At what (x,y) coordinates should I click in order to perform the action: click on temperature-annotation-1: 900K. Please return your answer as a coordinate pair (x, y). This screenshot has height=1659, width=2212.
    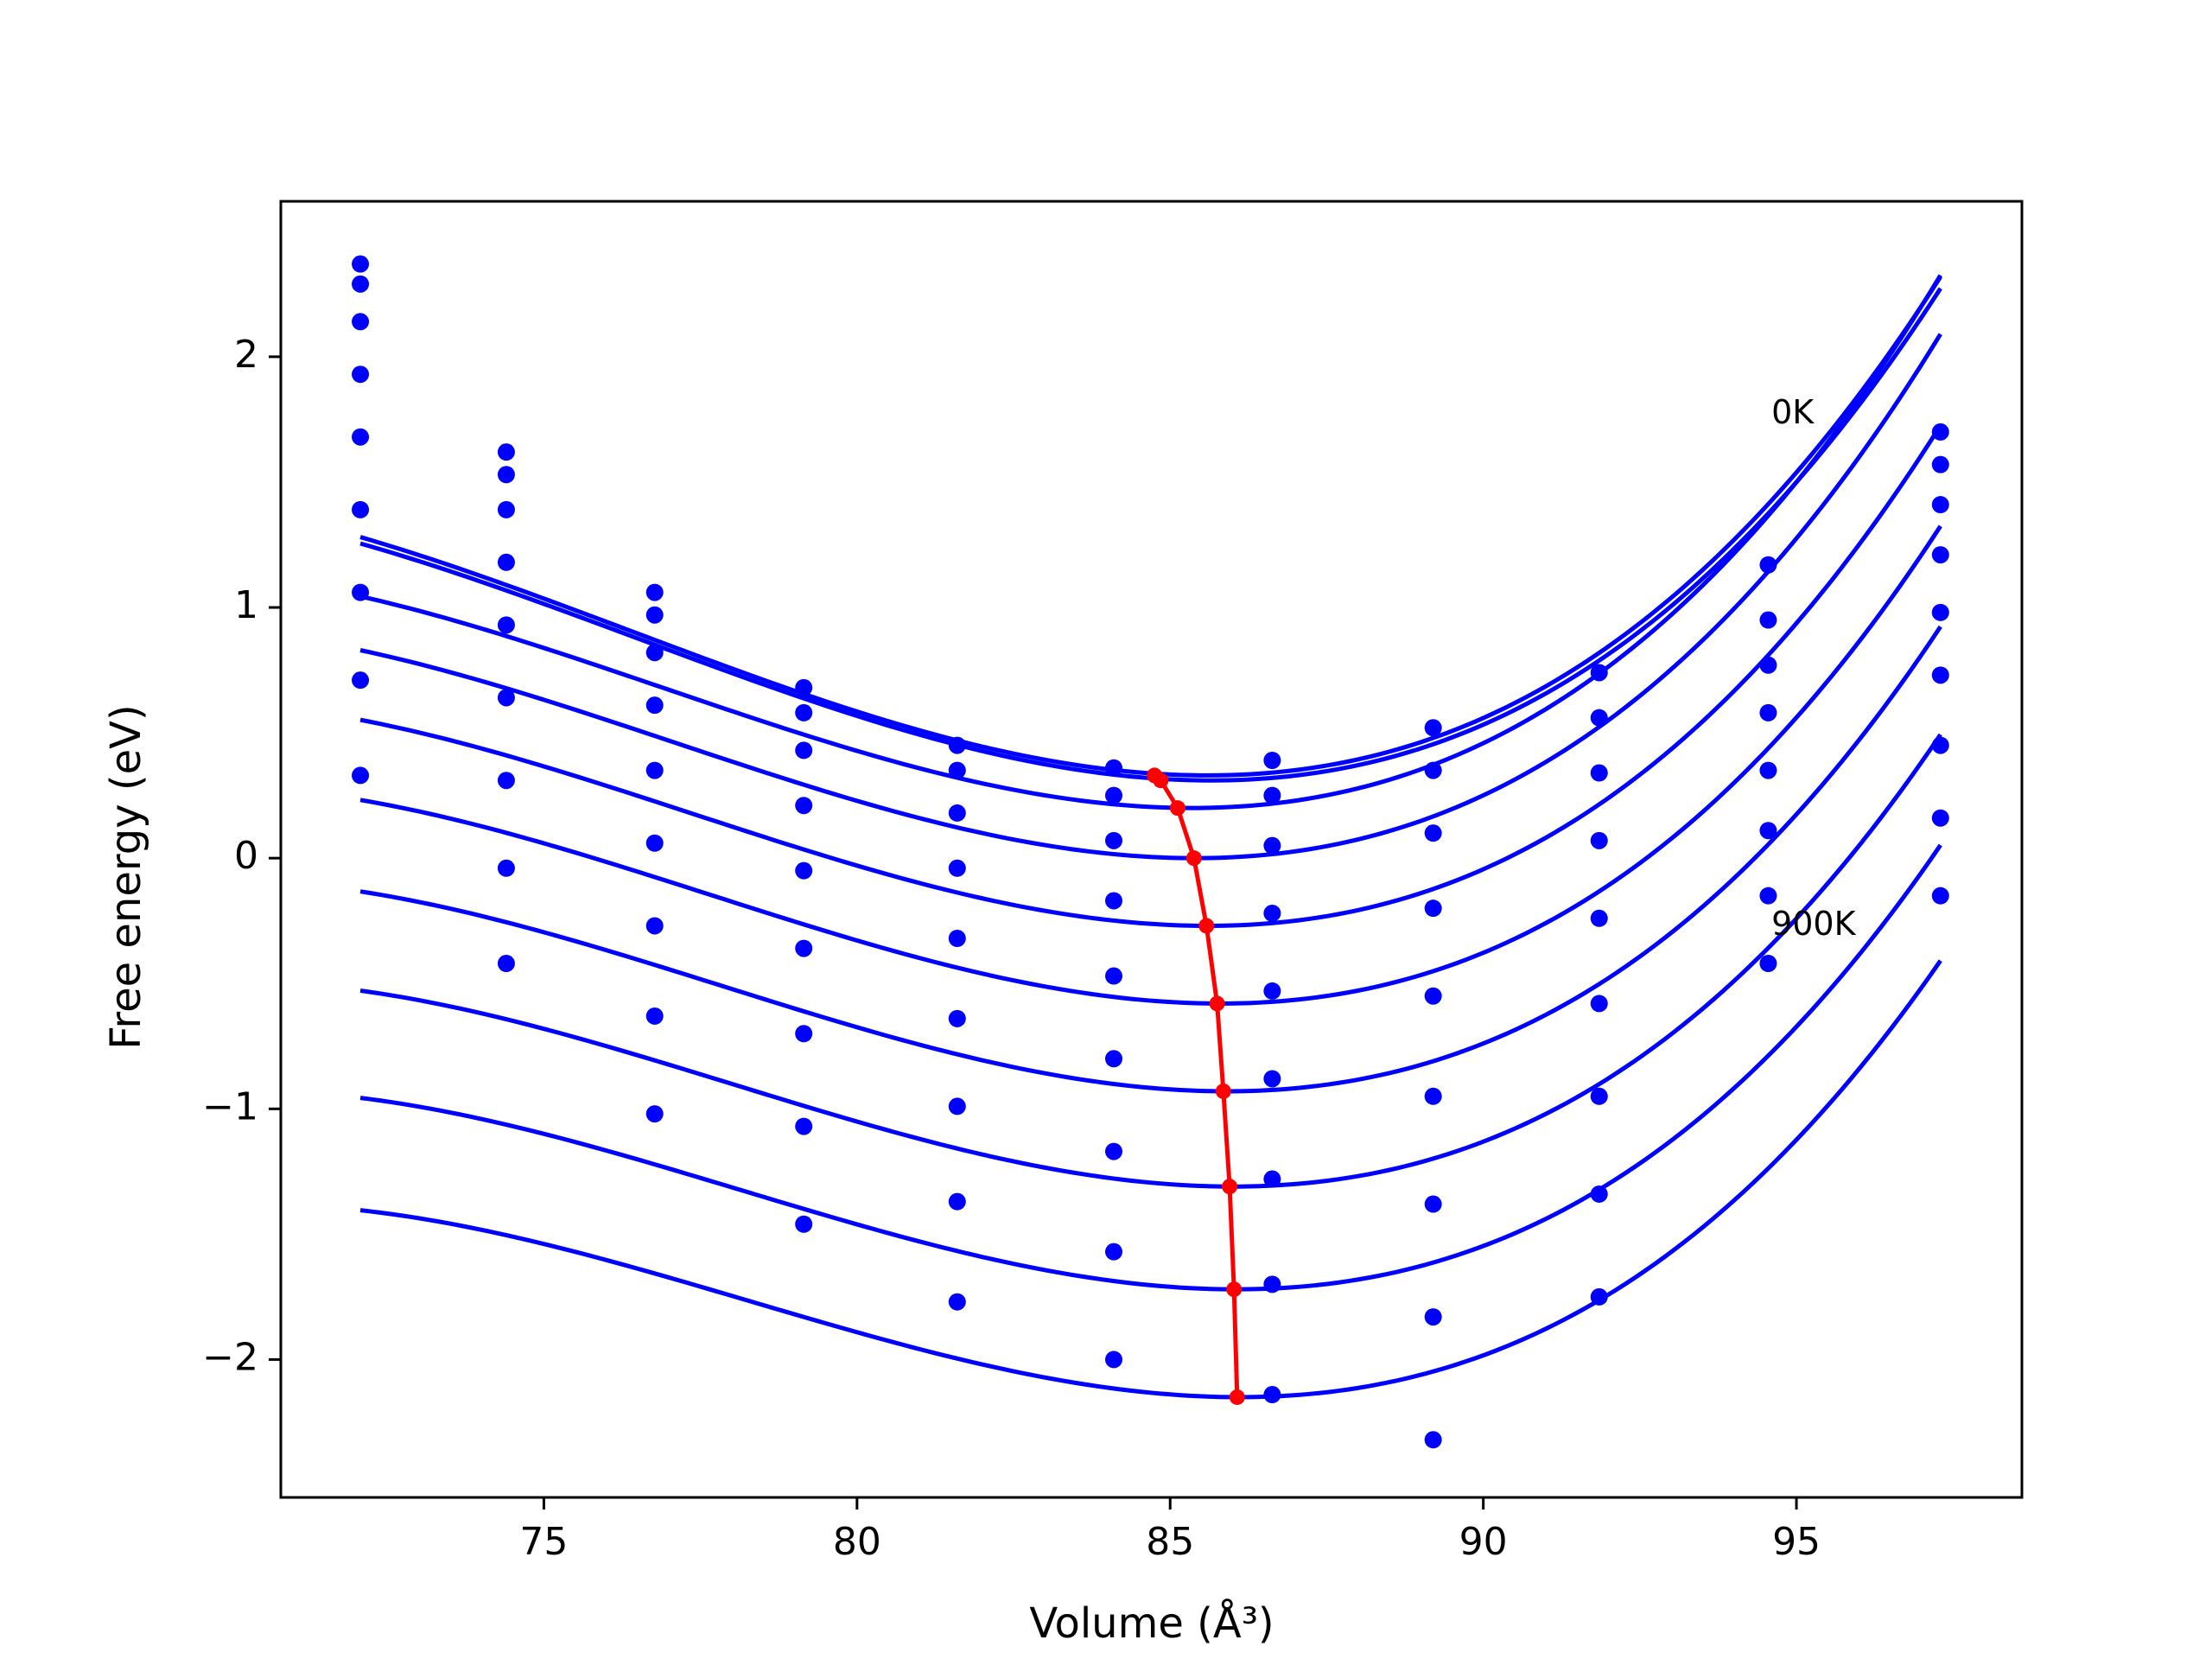
    Looking at the image, I should click on (1814, 924).